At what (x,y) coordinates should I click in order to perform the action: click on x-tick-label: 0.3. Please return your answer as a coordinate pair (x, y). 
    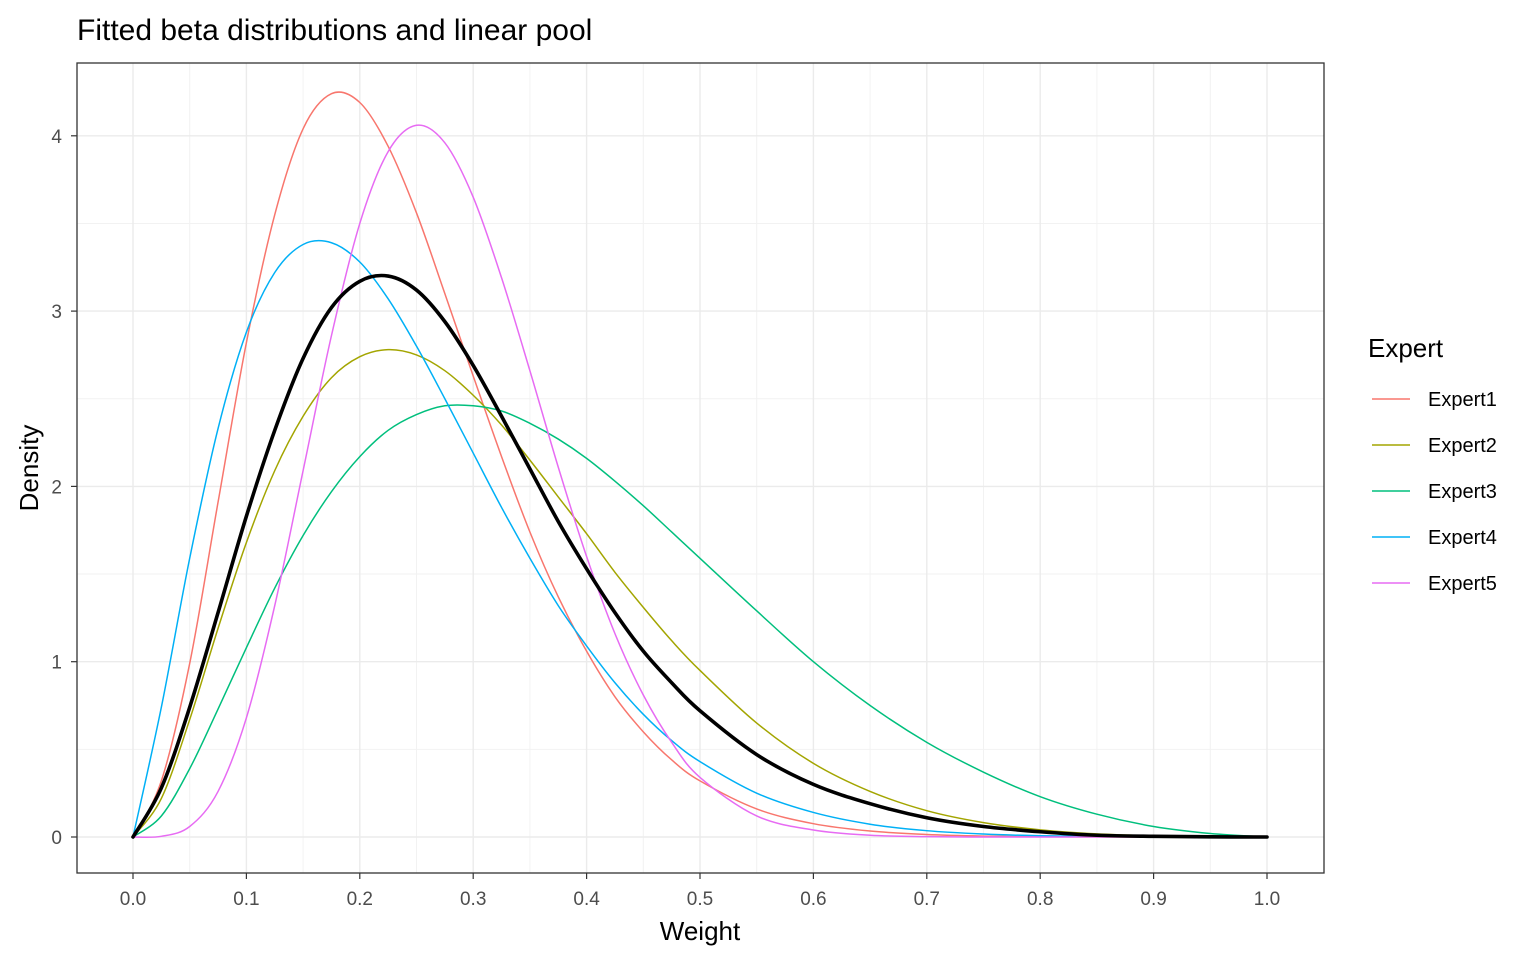
    Looking at the image, I should click on (473, 899).